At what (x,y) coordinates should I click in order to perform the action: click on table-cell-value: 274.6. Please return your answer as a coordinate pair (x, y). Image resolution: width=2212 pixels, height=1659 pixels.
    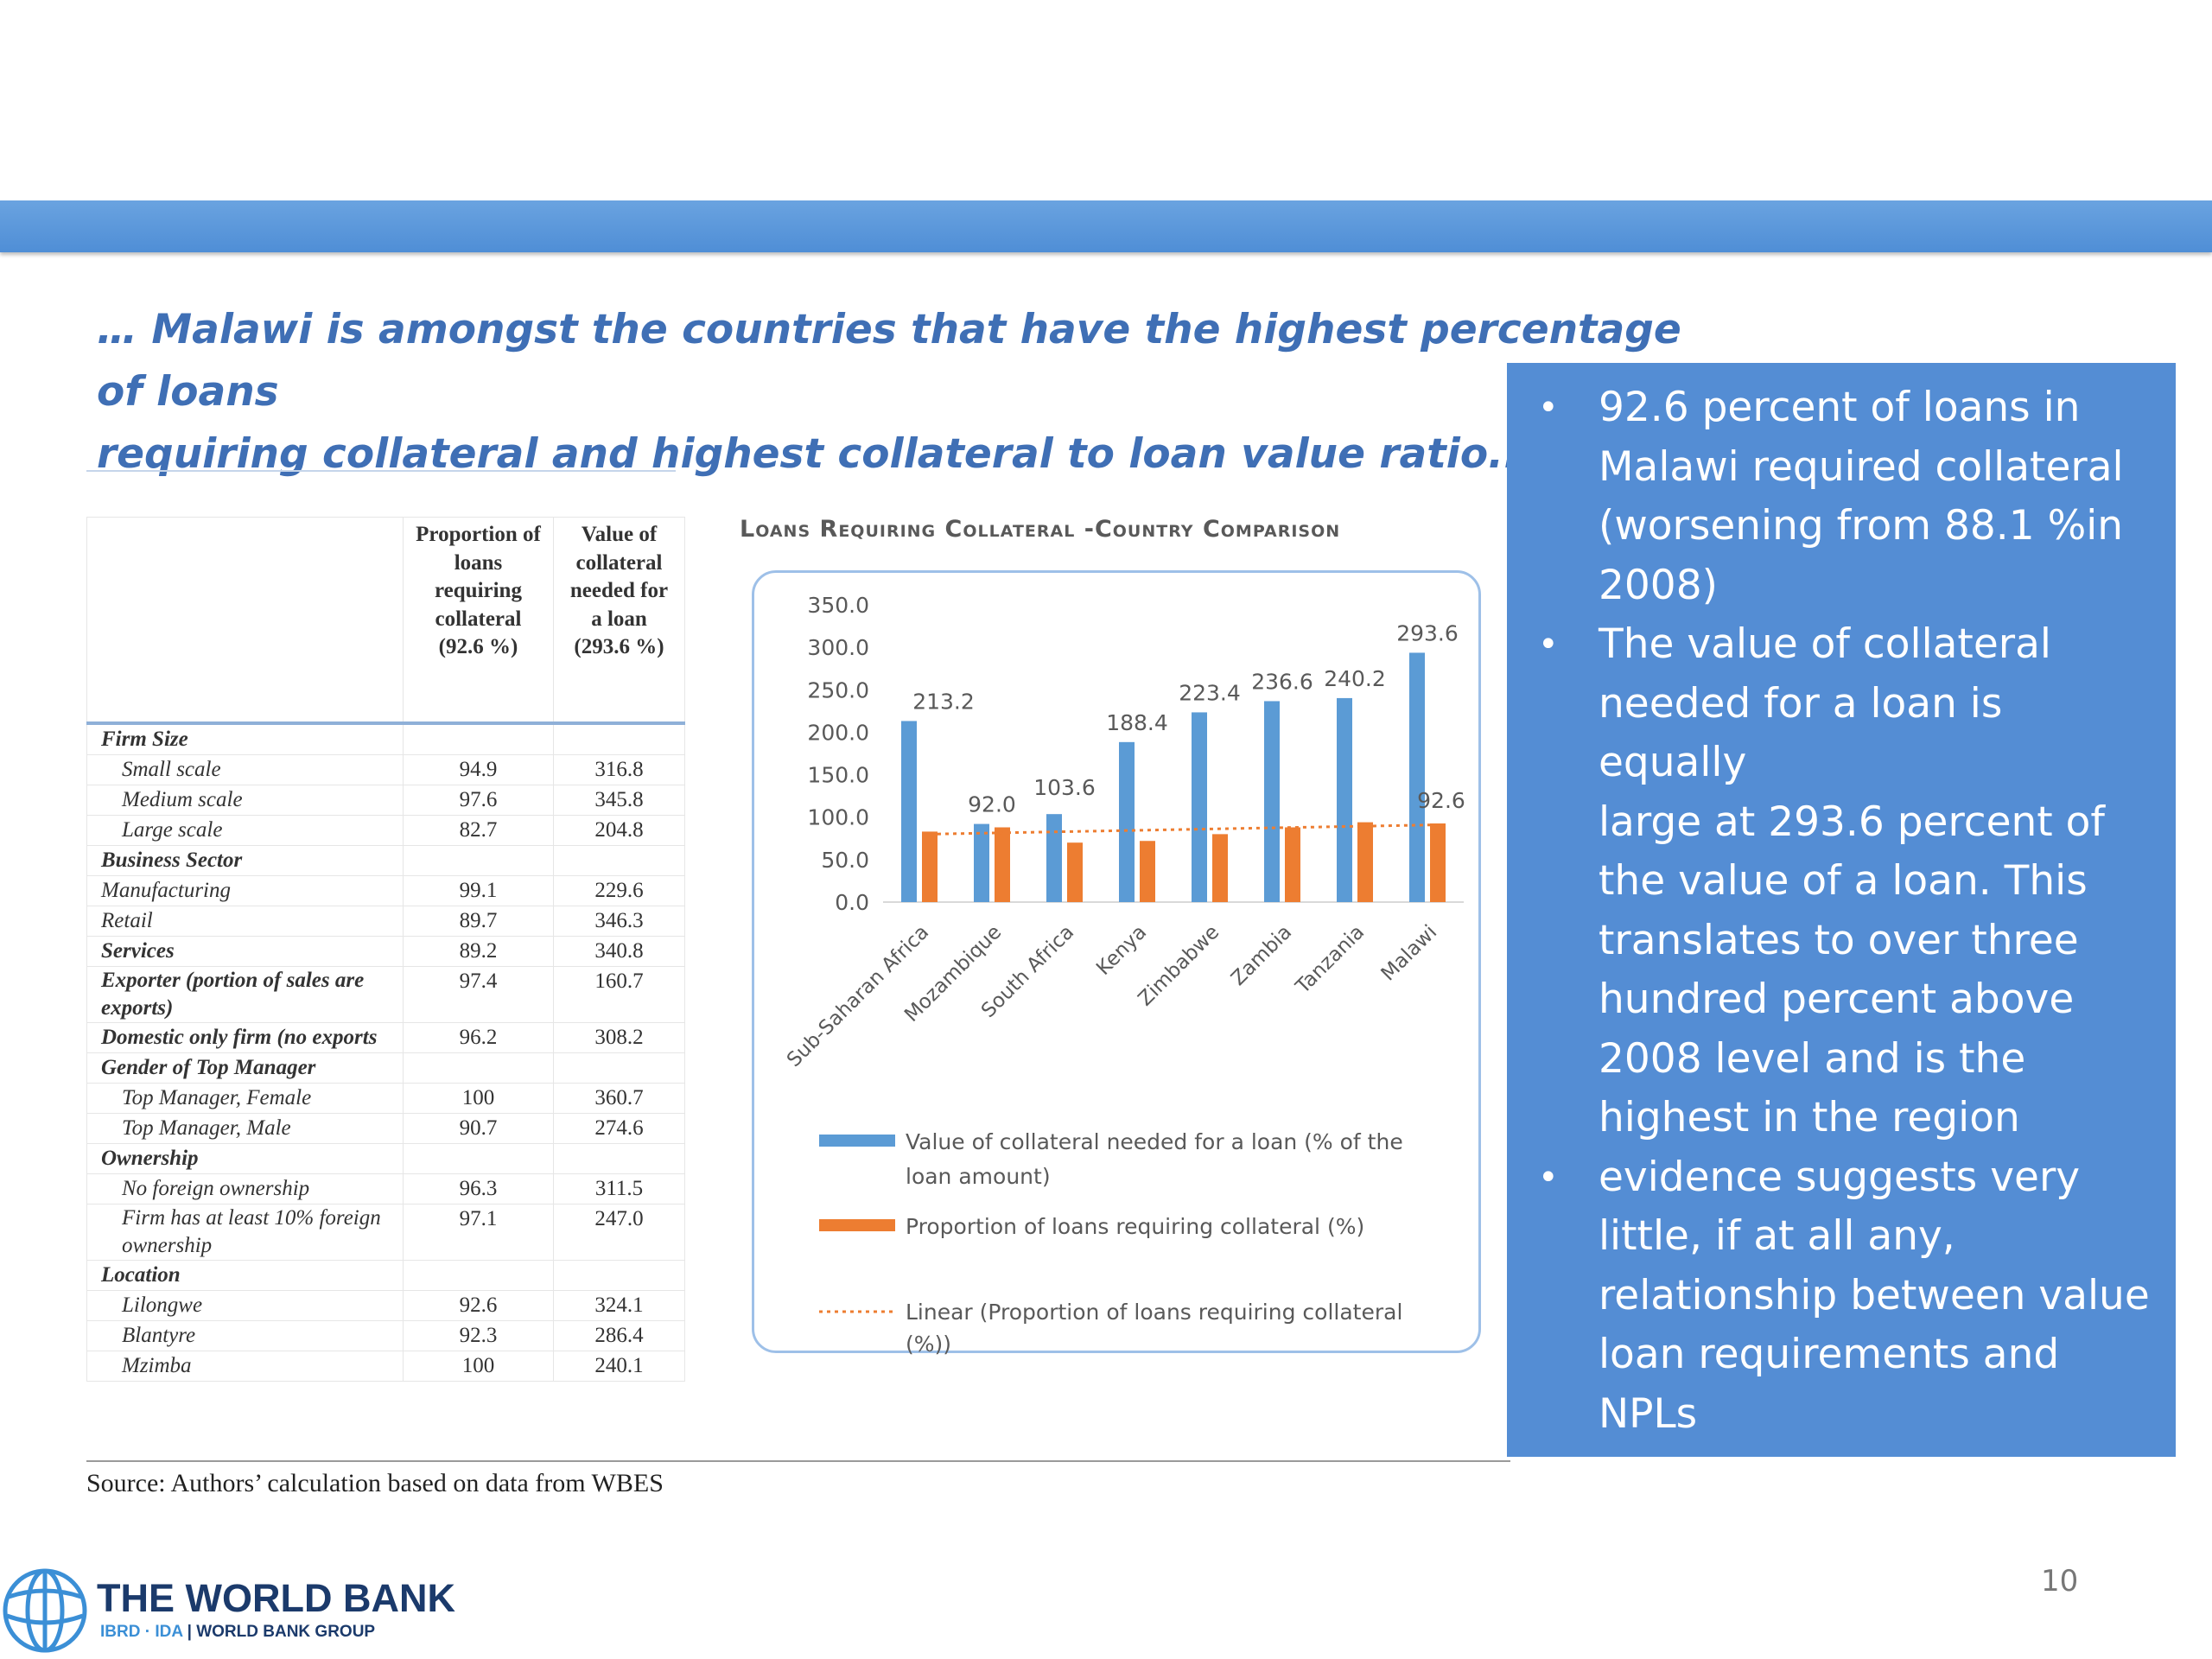
    Looking at the image, I should click on (619, 1128).